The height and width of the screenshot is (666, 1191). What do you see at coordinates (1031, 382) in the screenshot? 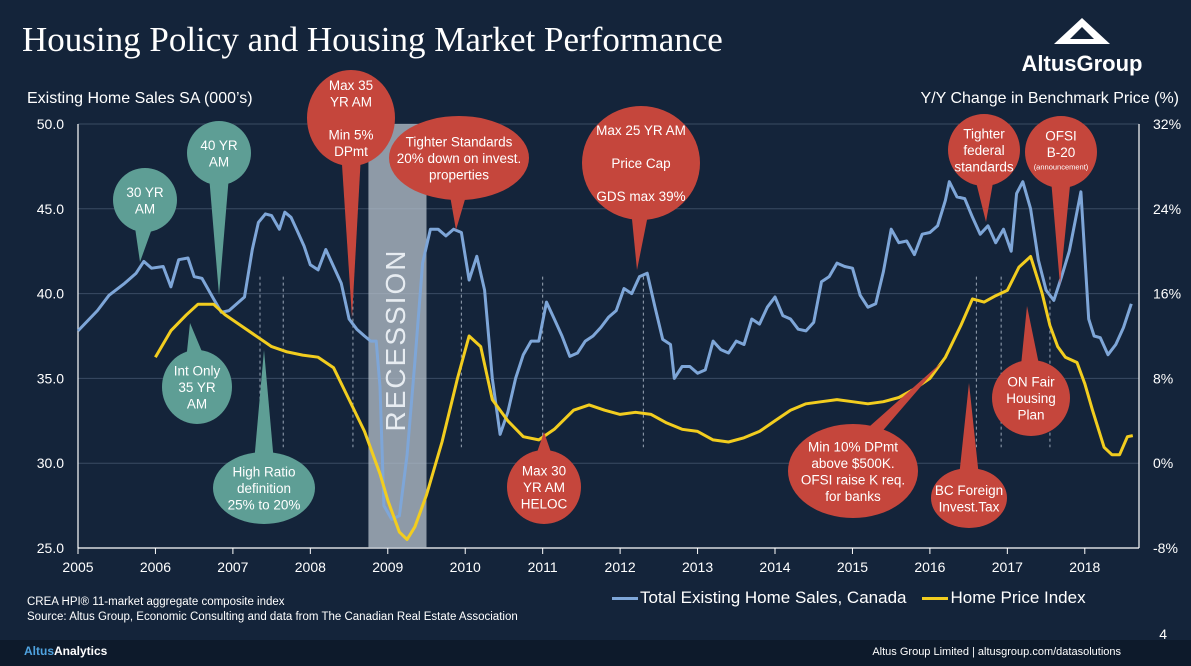
I see `callout-text: ON Fair` at bounding box center [1031, 382].